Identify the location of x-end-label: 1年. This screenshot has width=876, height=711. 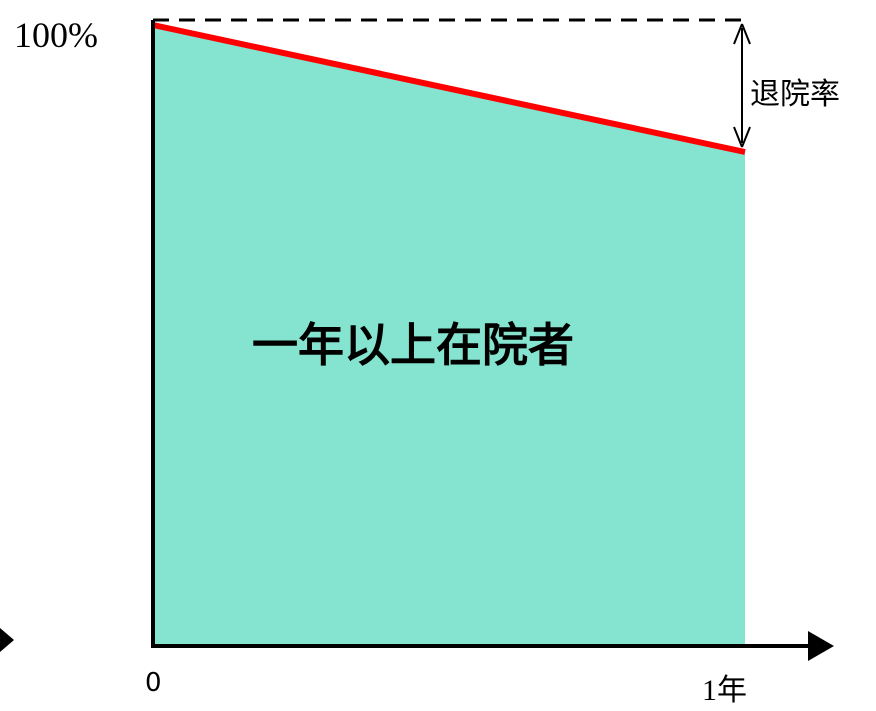
(724, 690).